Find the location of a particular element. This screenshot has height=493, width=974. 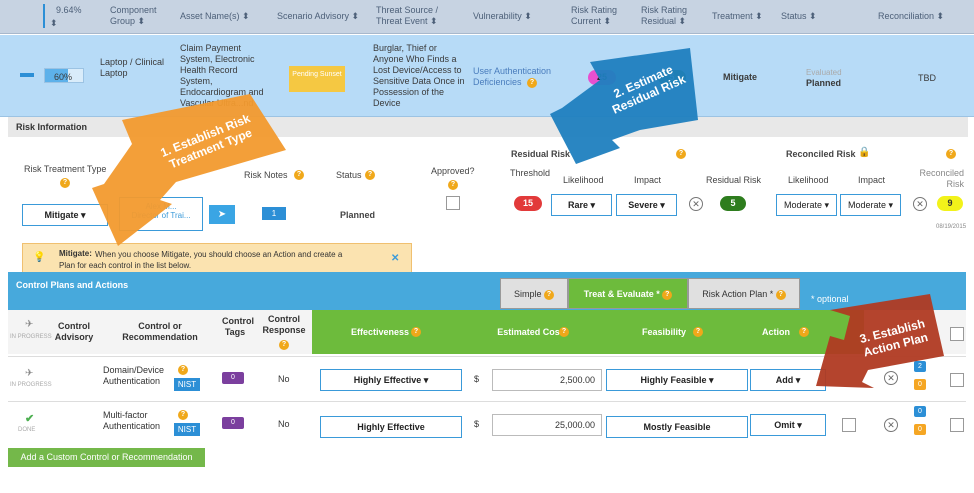

threshold-label: Threshold is located at coordinates (530, 173).